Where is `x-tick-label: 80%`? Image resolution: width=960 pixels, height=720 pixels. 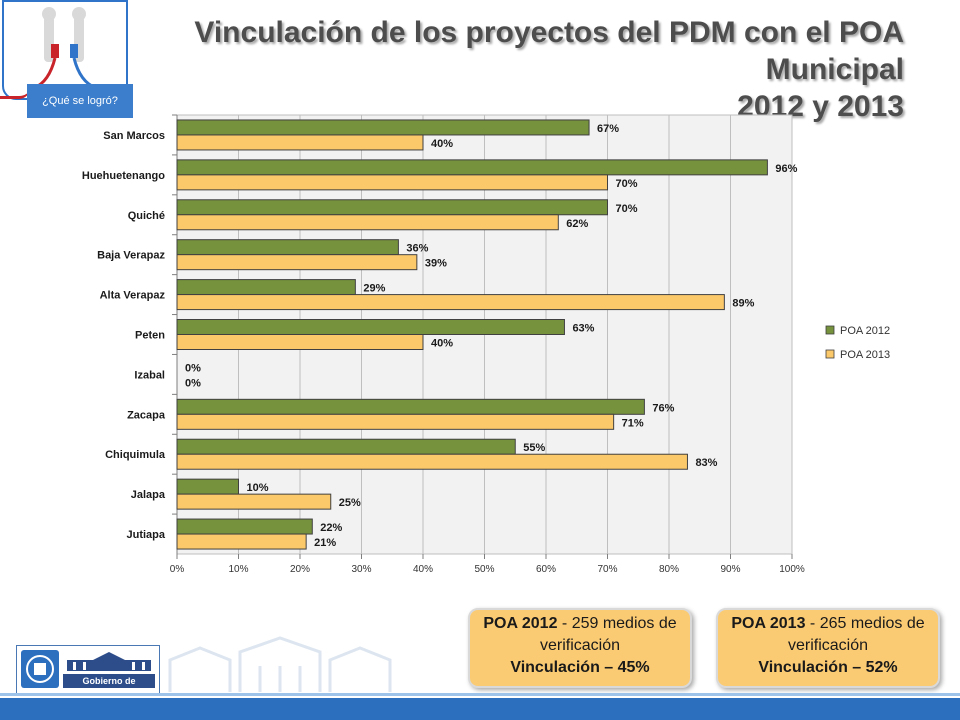 x-tick-label: 80% is located at coordinates (669, 569).